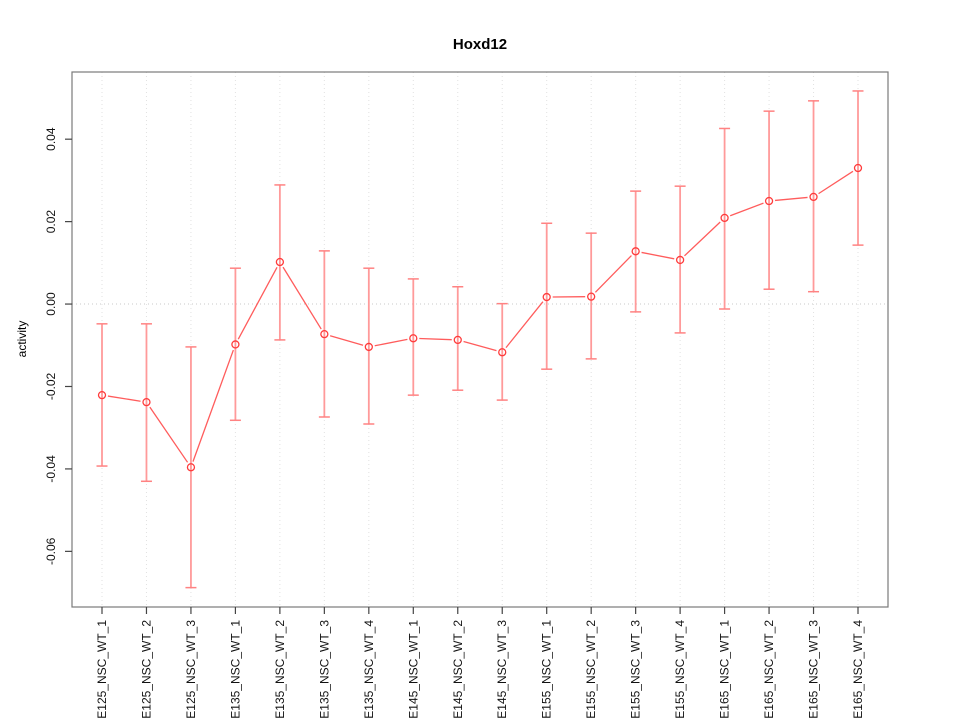 Image resolution: width=960 pixels, height=720 pixels. What do you see at coordinates (146, 669) in the screenshot?
I see `x-tick-label: E125_NSC_WT_2` at bounding box center [146, 669].